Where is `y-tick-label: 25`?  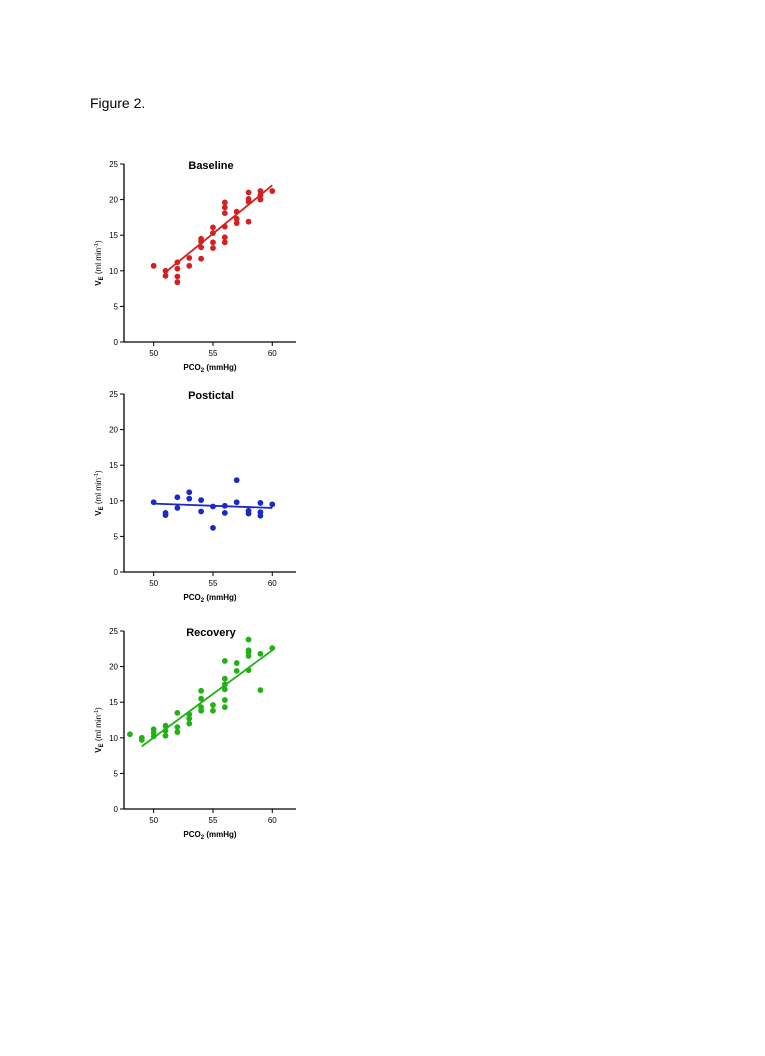
y-tick-label: 25 is located at coordinates (113, 394).